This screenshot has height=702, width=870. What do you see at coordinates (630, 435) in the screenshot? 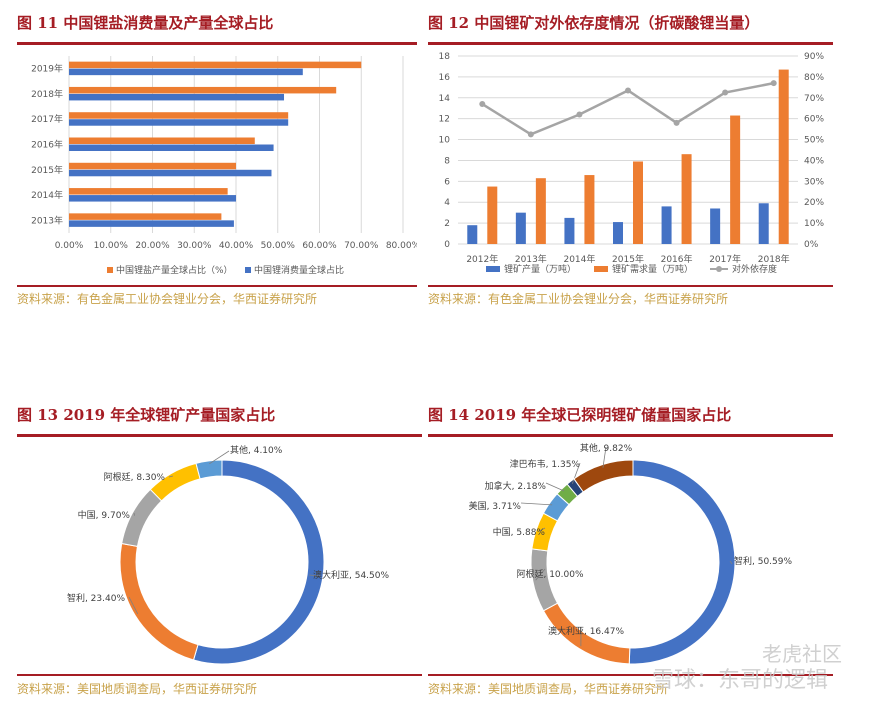
I see `fig14-title-rule` at bounding box center [630, 435].